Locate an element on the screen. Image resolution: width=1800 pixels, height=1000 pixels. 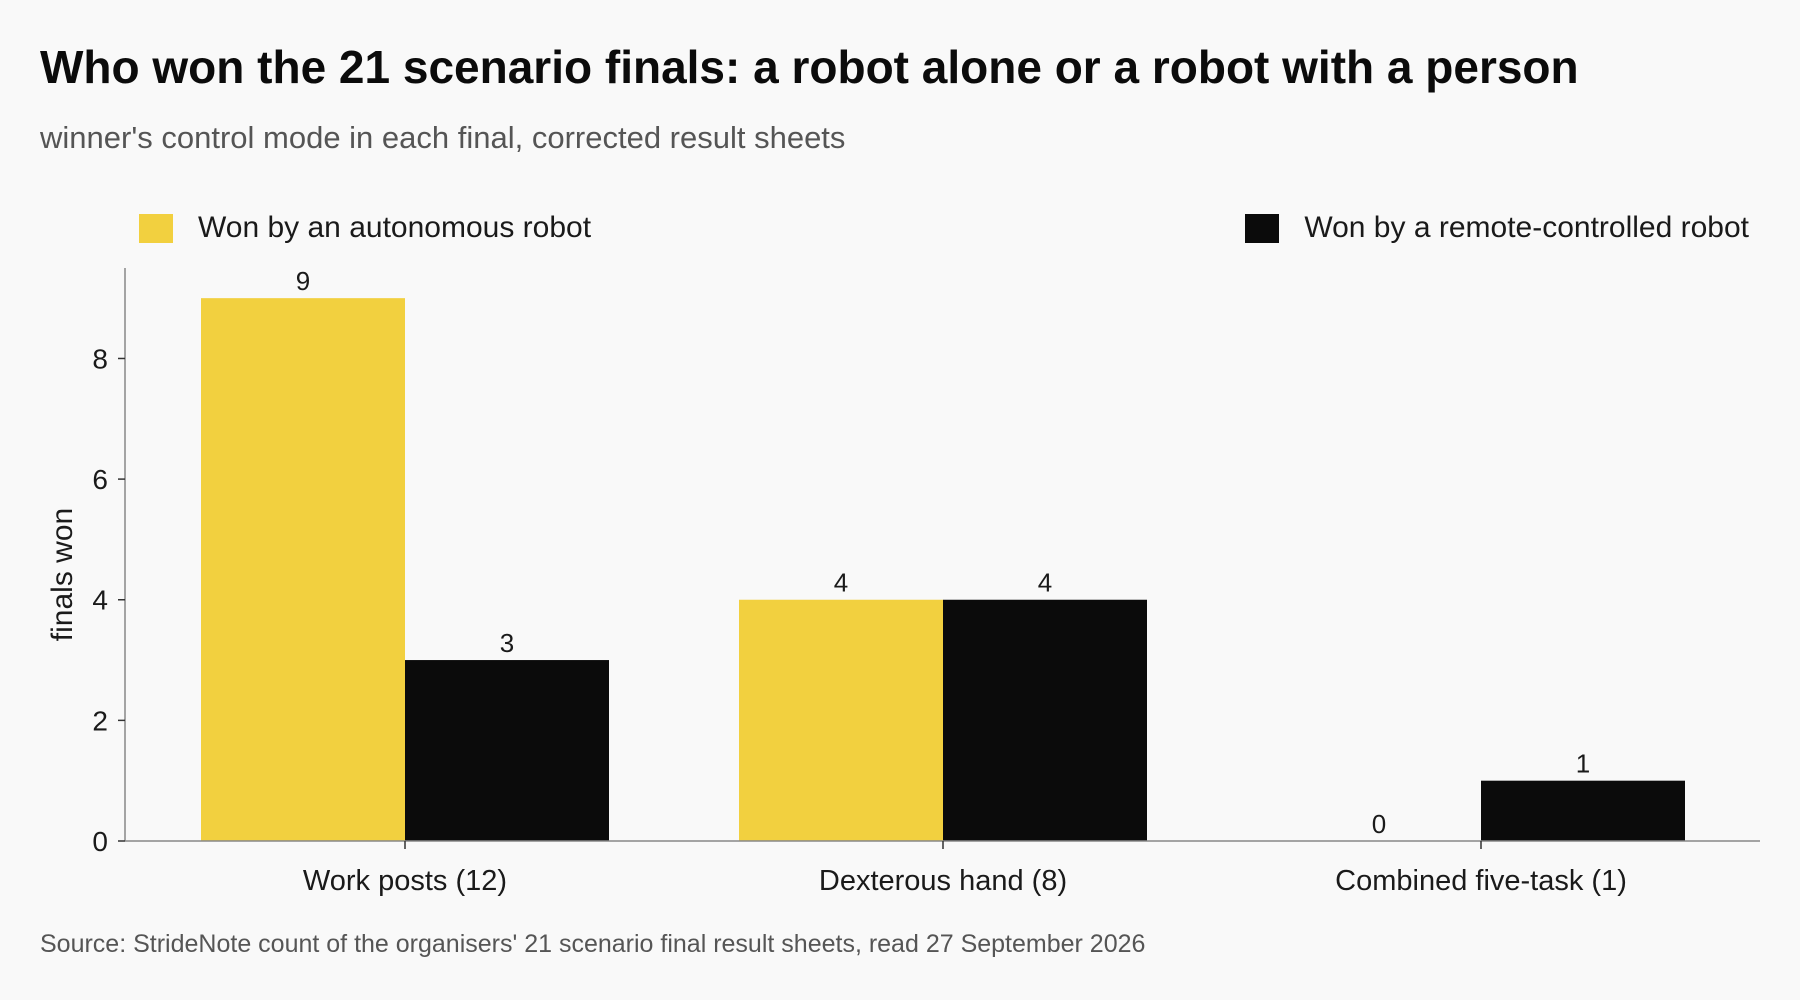
y-tick-label-8: 8 is located at coordinates (100, 358).